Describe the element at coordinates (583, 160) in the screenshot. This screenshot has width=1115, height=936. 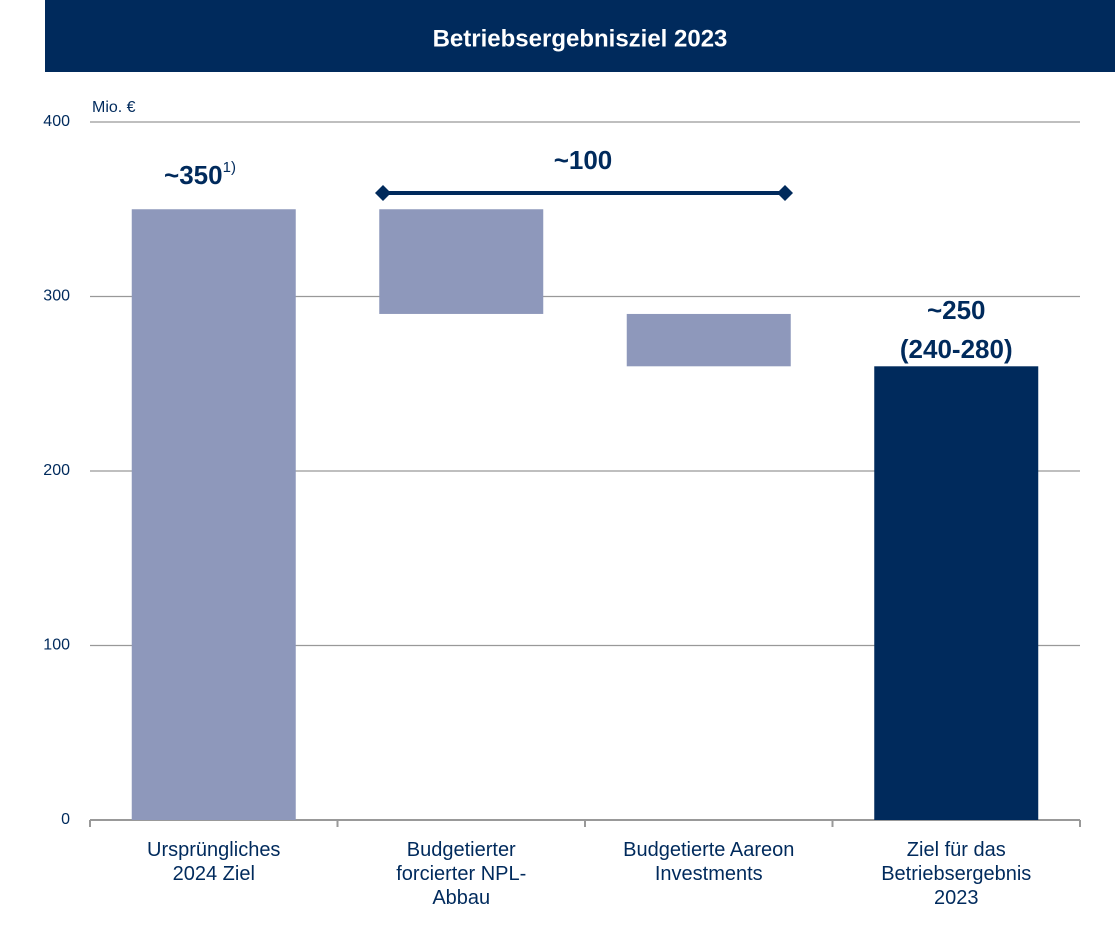
I see `bracket-label: ~100` at that location.